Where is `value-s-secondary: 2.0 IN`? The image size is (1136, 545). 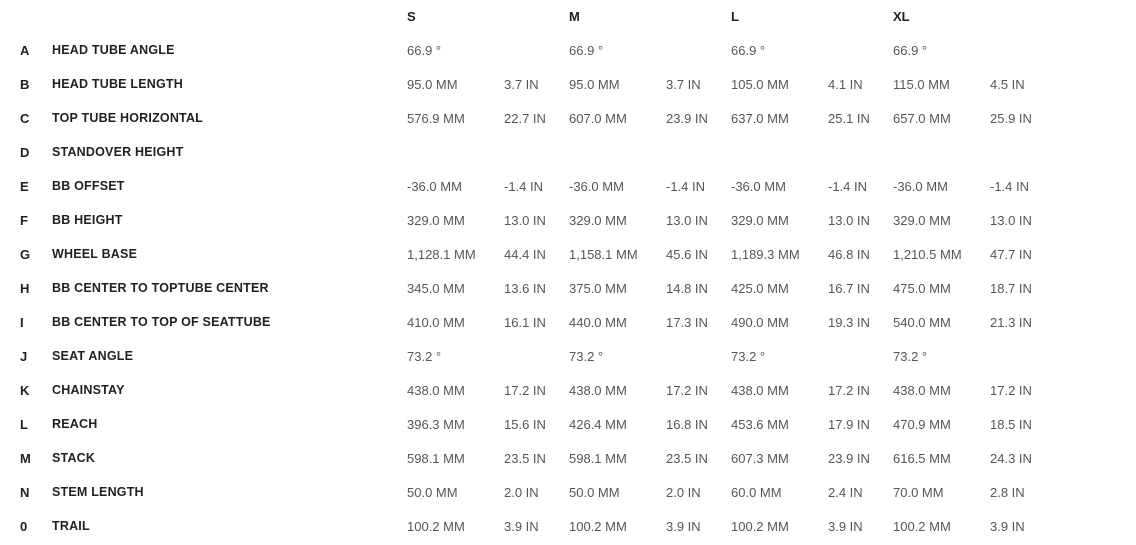
value-s-secondary: 2.0 IN is located at coordinates (521, 492).